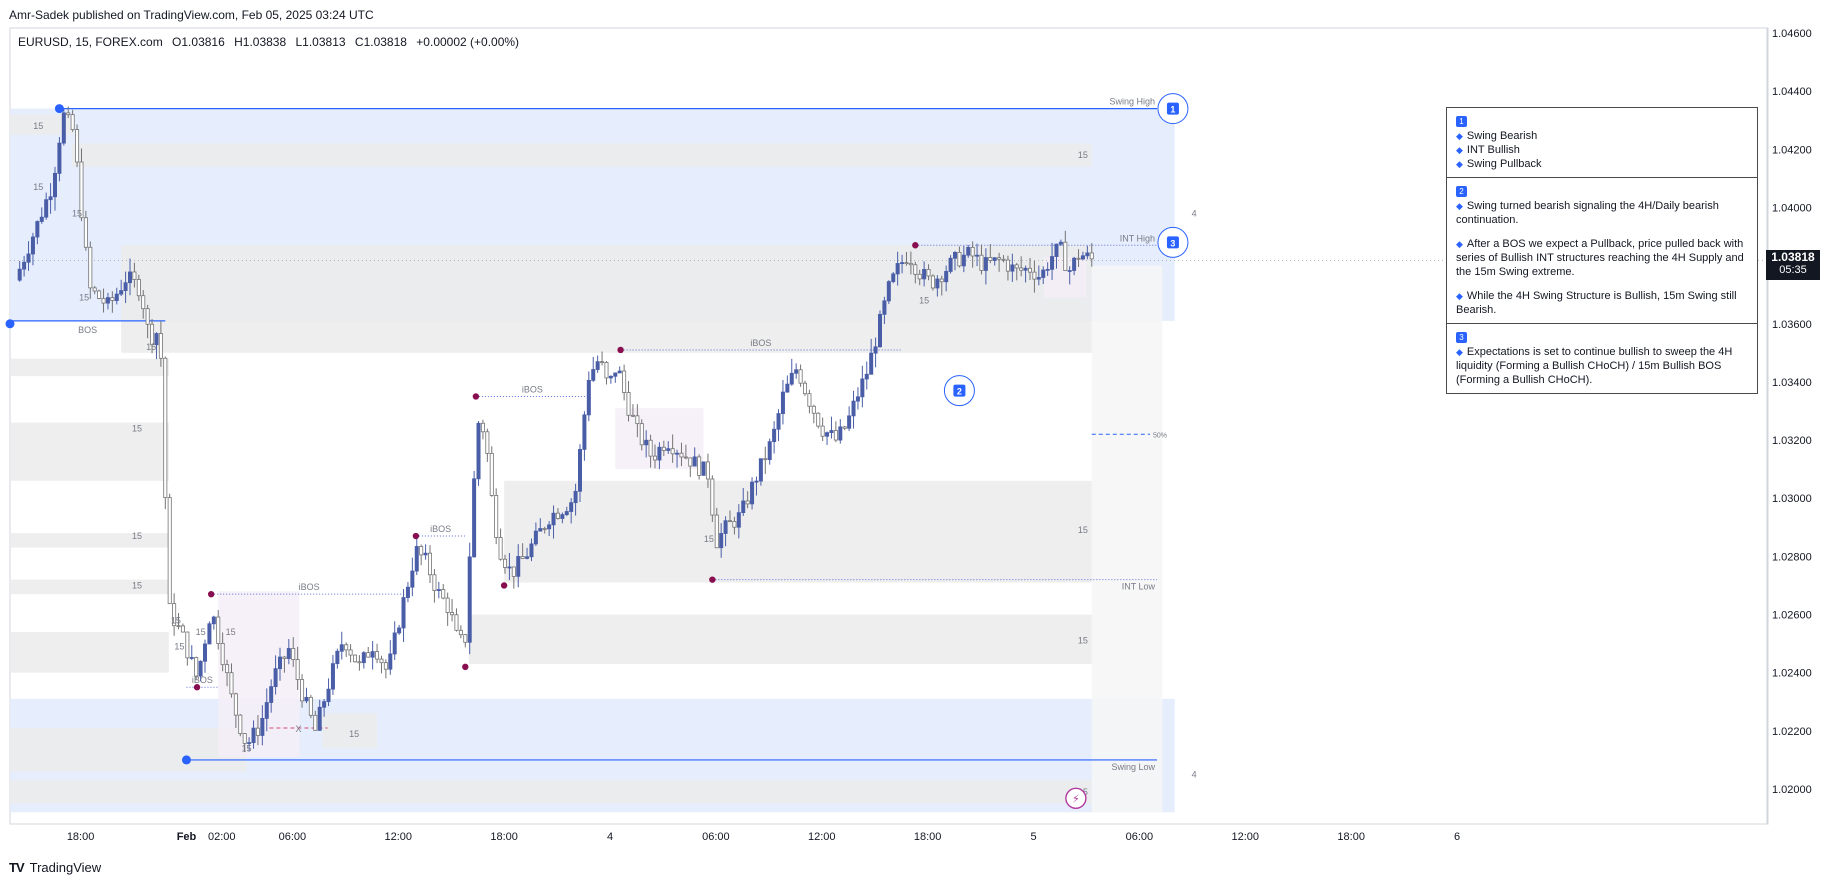 The image size is (1835, 885). Describe the element at coordinates (90, 42) in the screenshot. I see `symbol-label: EURUSD, 15, FOREX.com` at that location.